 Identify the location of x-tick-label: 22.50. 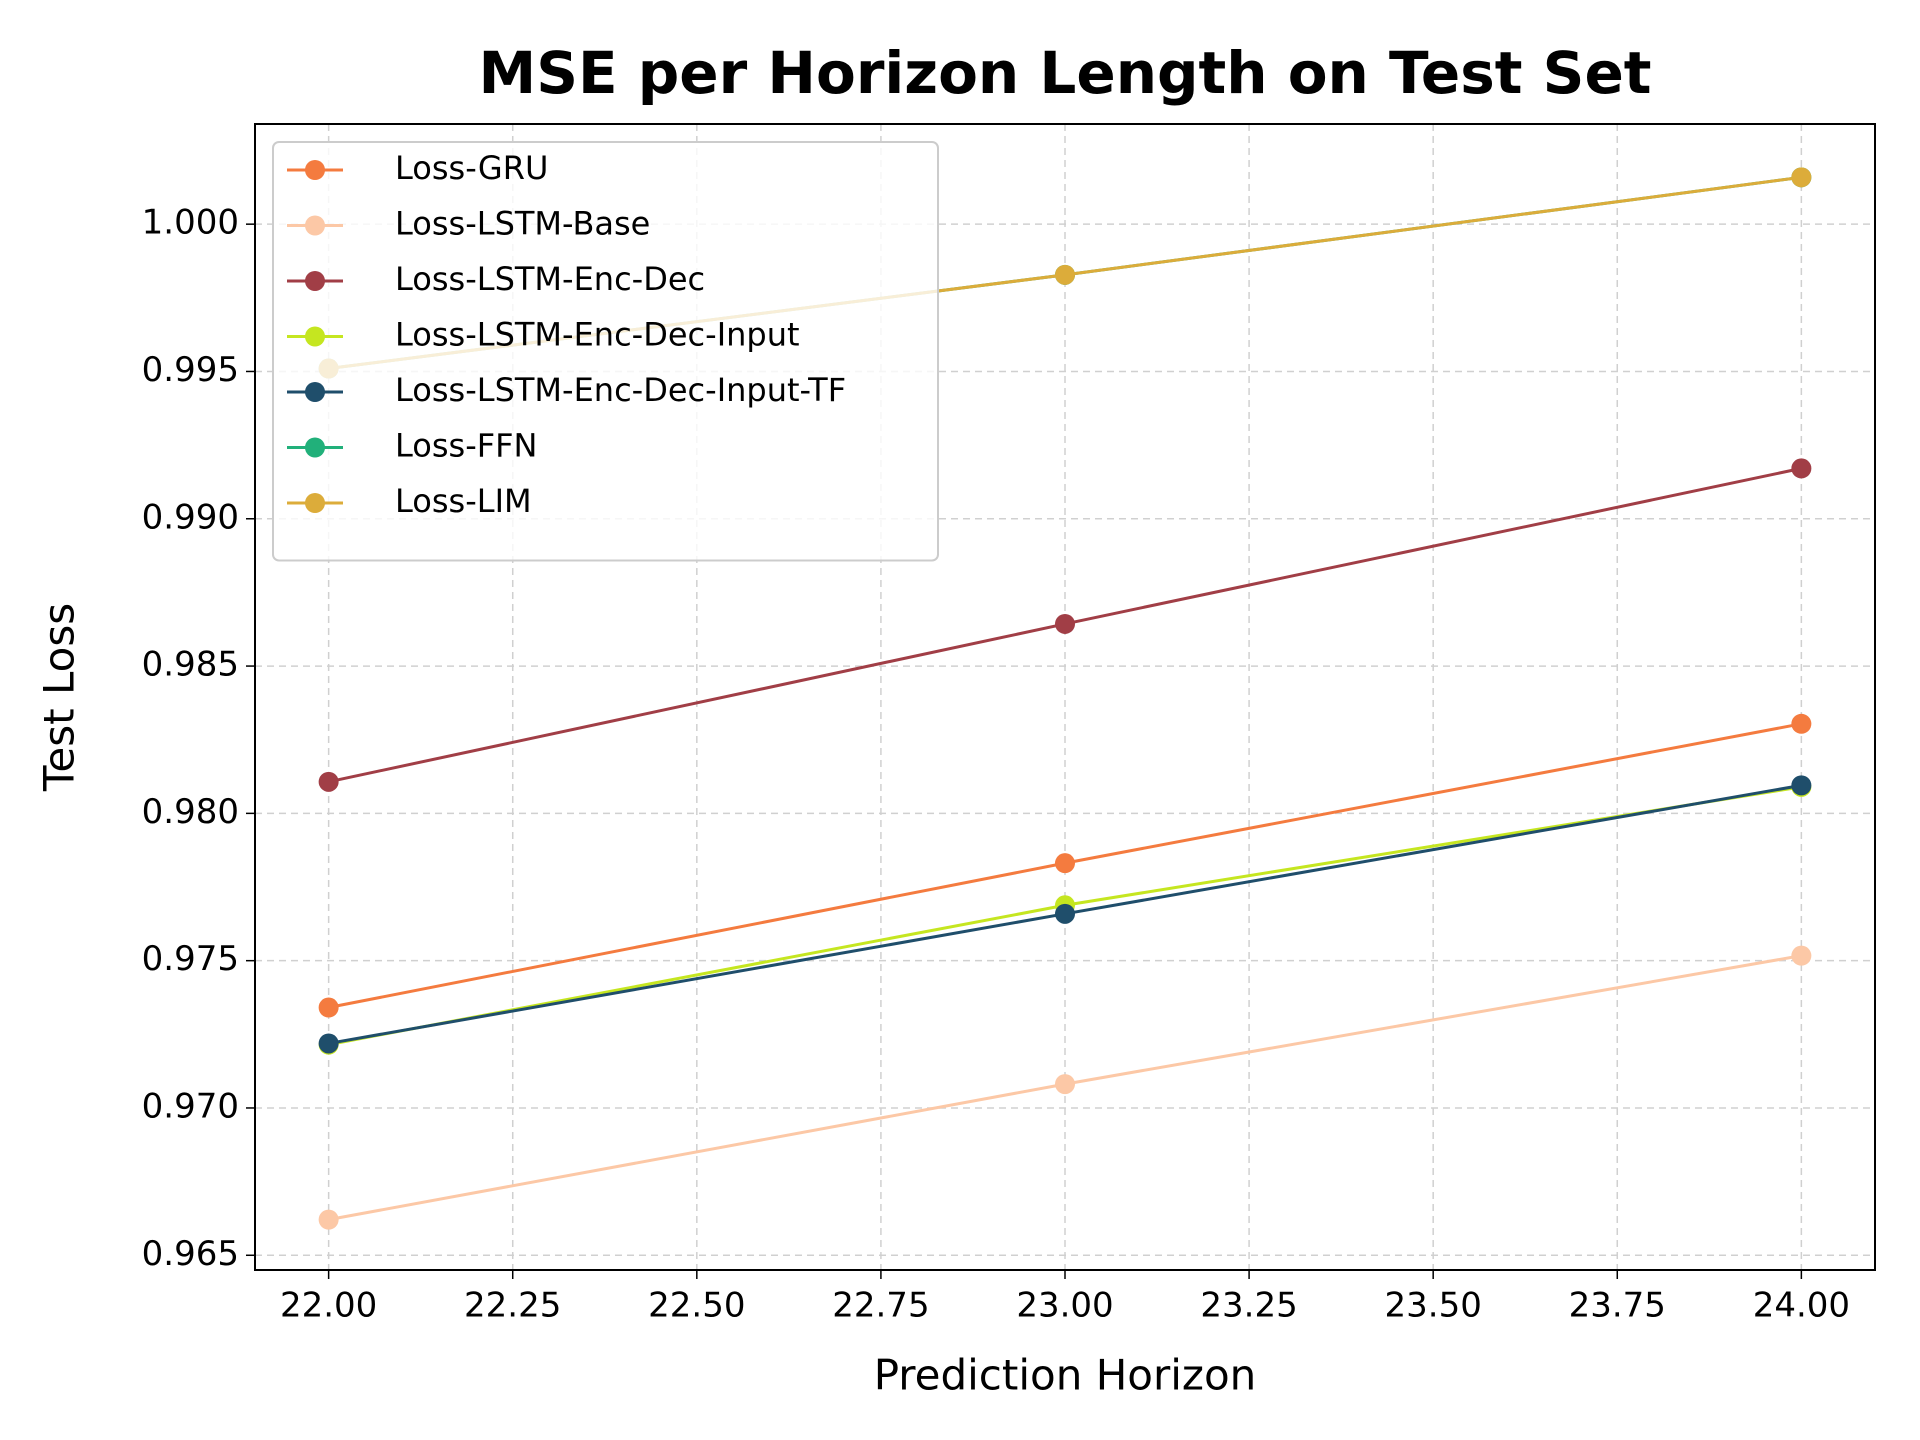
(696, 1306).